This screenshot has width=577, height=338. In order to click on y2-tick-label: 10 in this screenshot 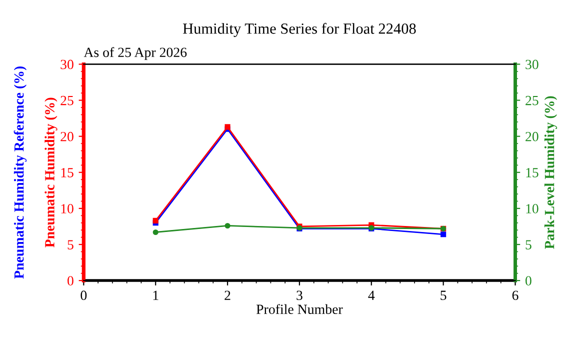, I will do `click(532, 209)`.